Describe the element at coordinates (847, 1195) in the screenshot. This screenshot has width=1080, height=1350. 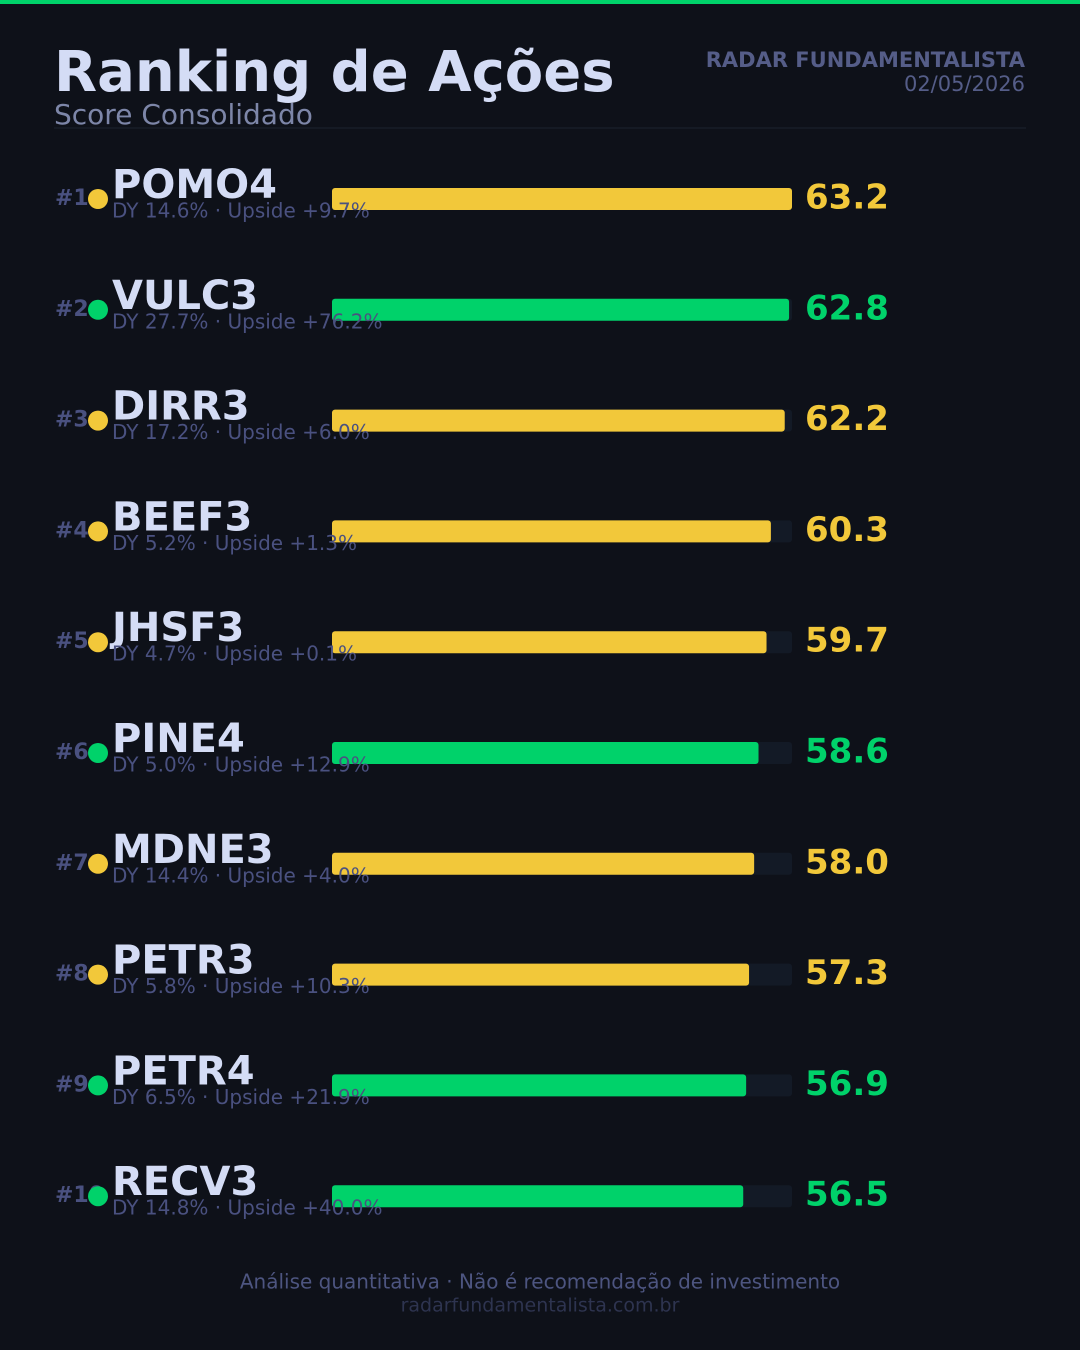
I see `value-label: 56.5` at that location.